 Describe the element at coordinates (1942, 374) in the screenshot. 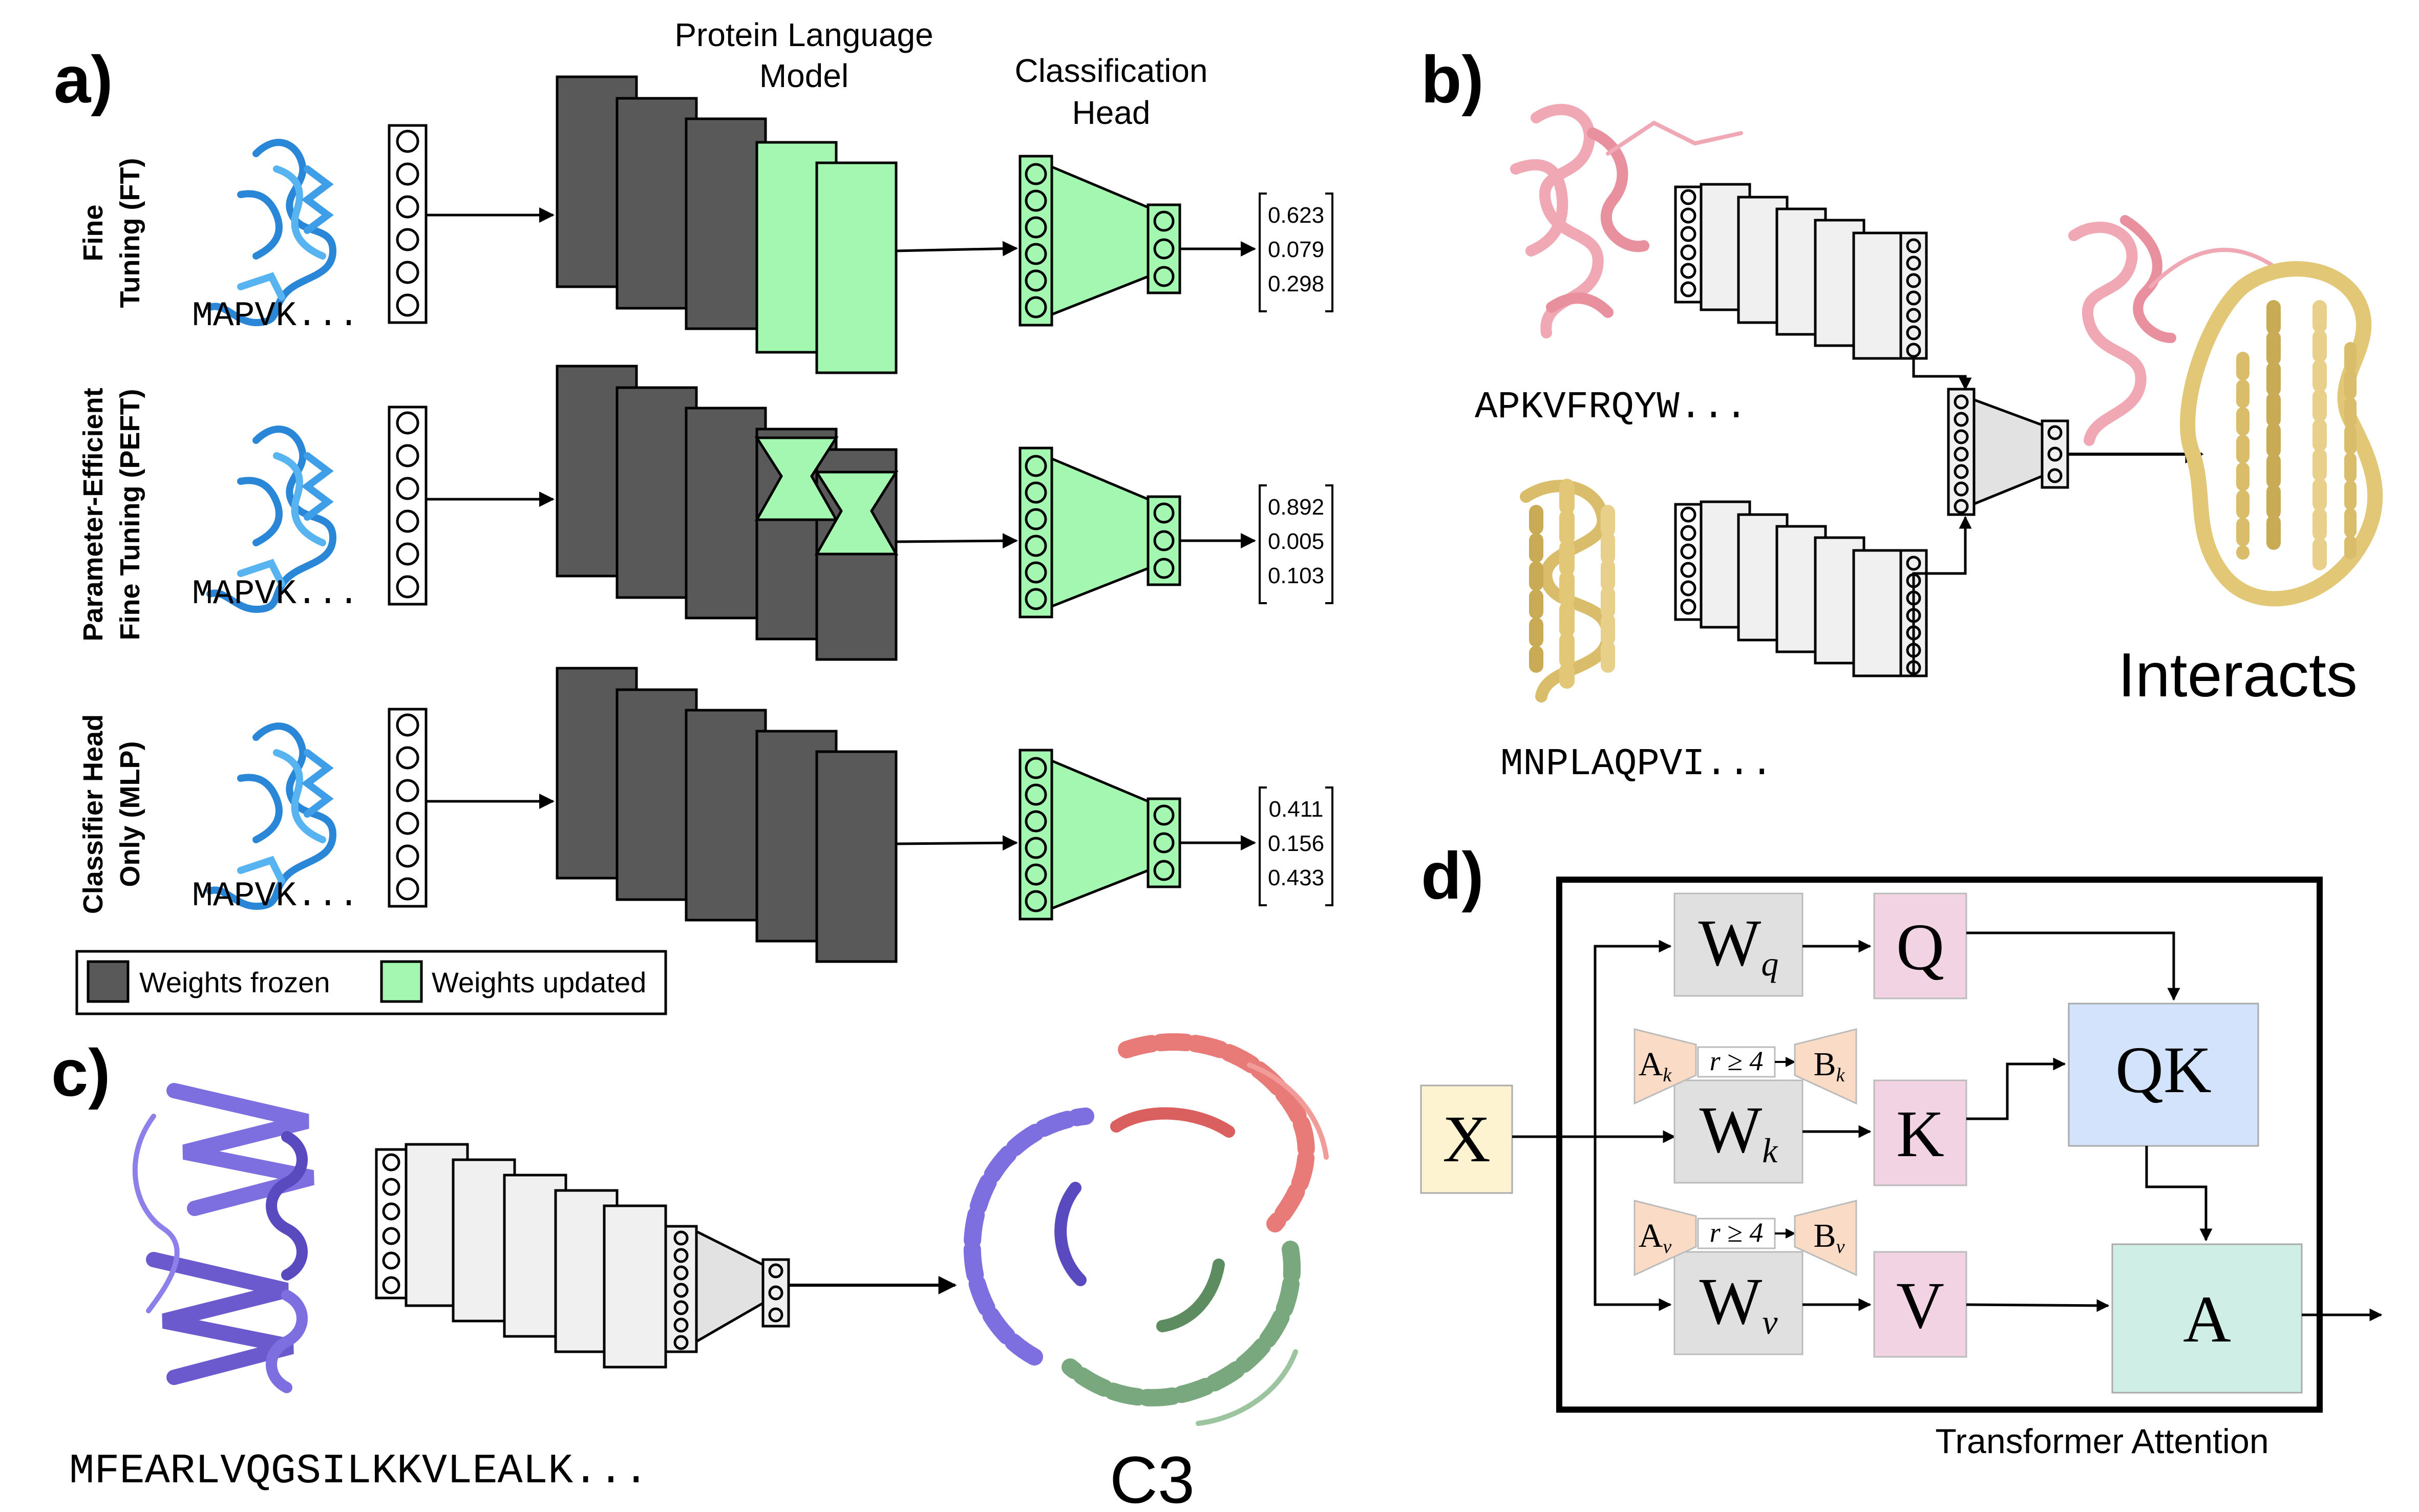

I see `connector-upper` at that location.